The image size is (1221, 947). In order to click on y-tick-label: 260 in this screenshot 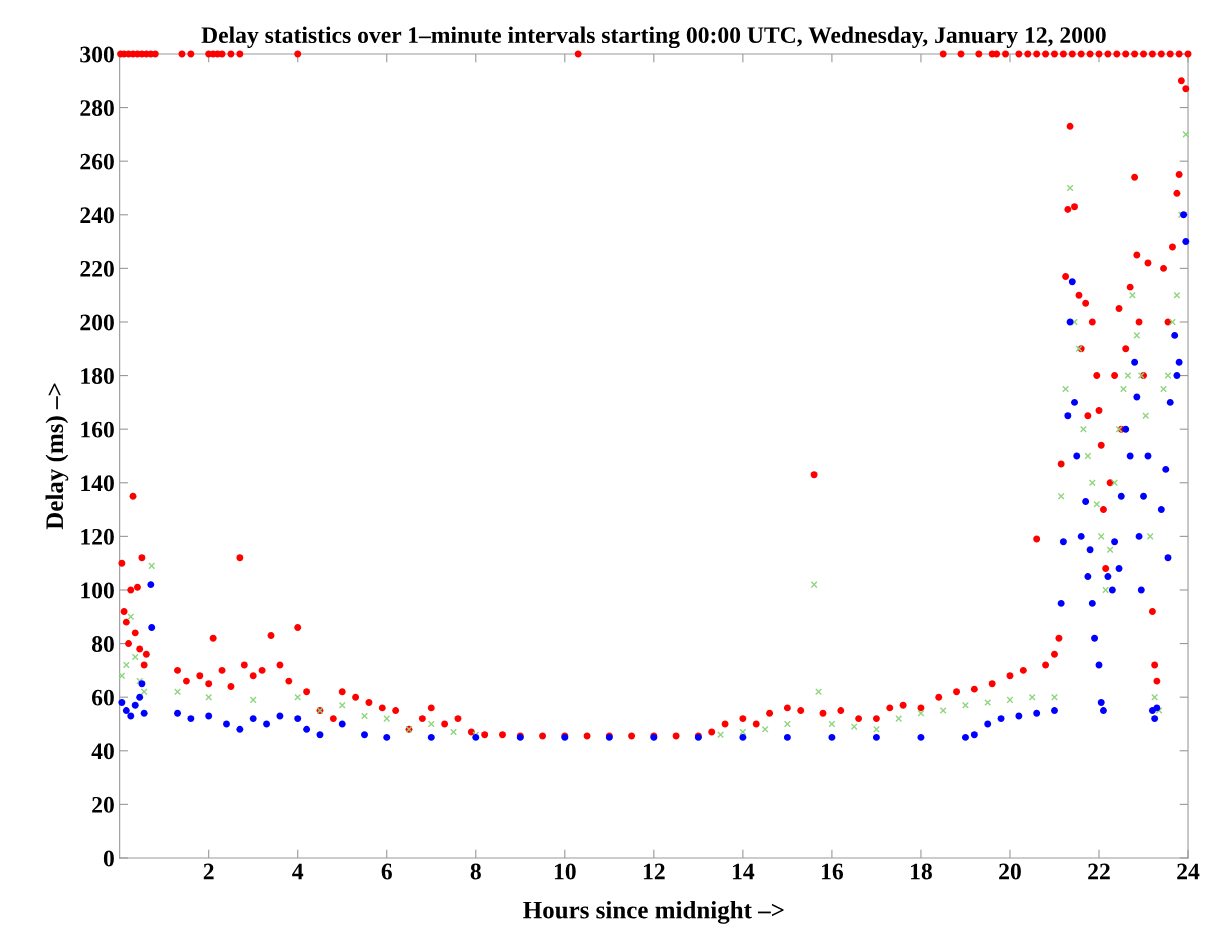, I will do `click(97, 161)`.